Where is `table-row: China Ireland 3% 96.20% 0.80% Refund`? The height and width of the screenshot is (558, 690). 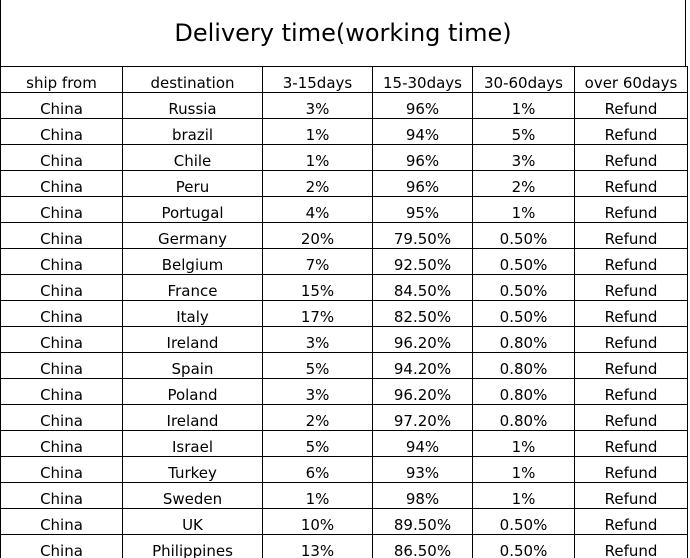 table-row: China Ireland 3% 96.20% 0.80% Refund is located at coordinates (344, 339).